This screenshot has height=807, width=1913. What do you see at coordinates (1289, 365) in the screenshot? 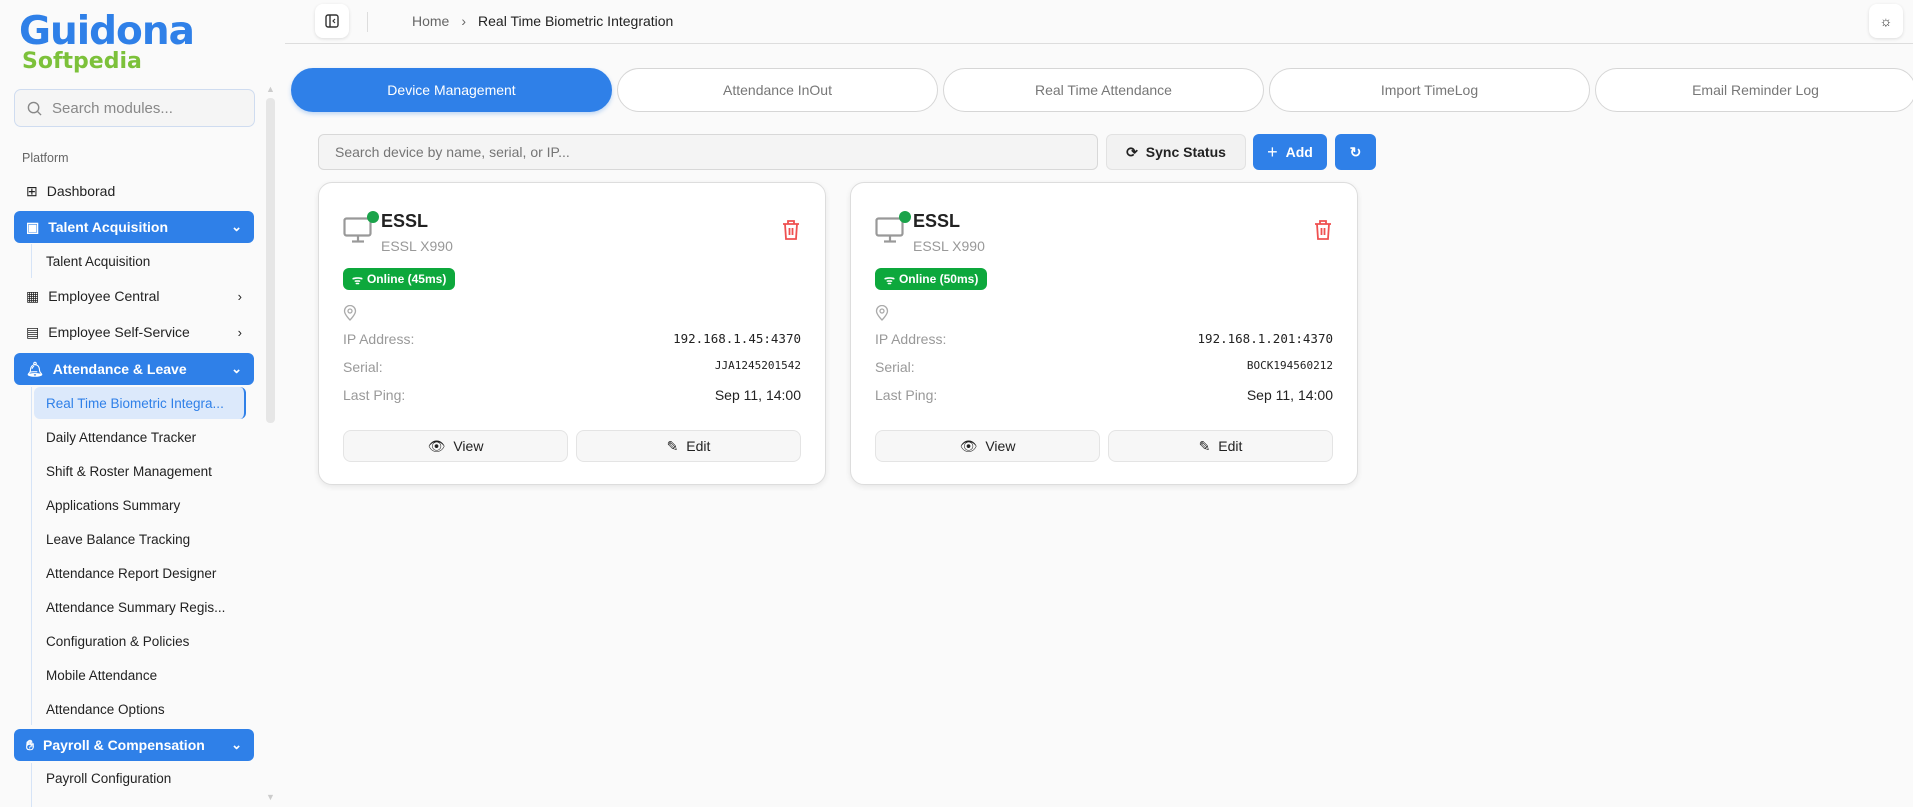
I see `serial-value: BOCK194560212` at bounding box center [1289, 365].